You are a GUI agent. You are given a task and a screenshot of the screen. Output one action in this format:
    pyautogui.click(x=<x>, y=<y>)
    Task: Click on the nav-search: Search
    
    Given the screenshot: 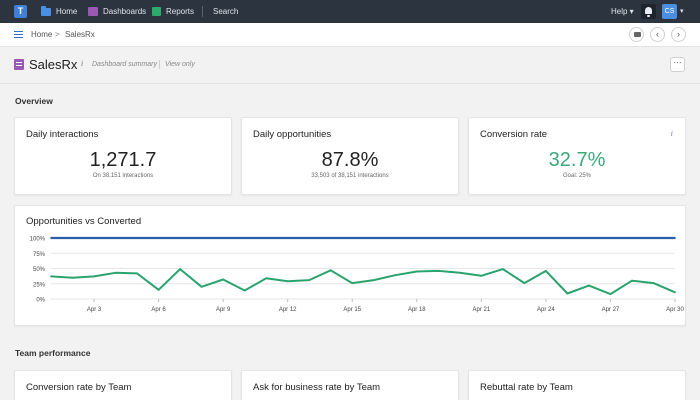 What is the action you would take?
    pyautogui.click(x=225, y=11)
    